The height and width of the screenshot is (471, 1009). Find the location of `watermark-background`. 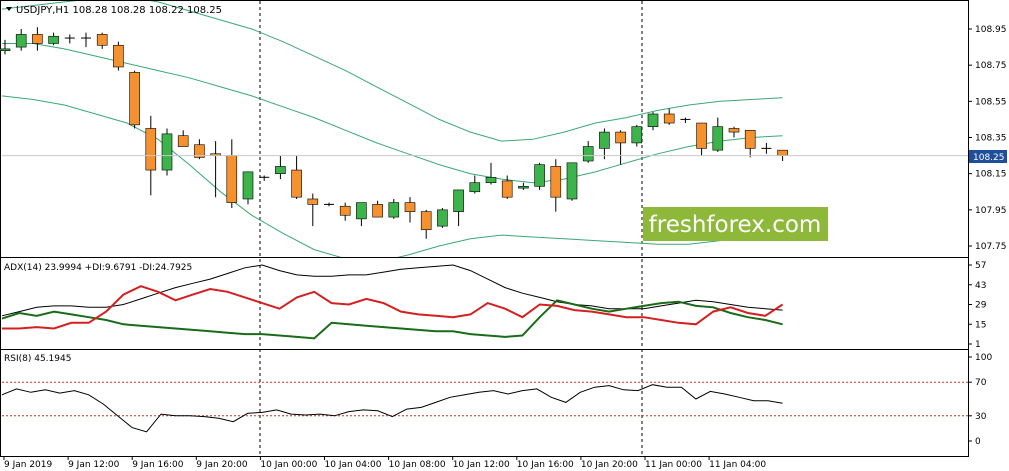

watermark-background is located at coordinates (735, 224).